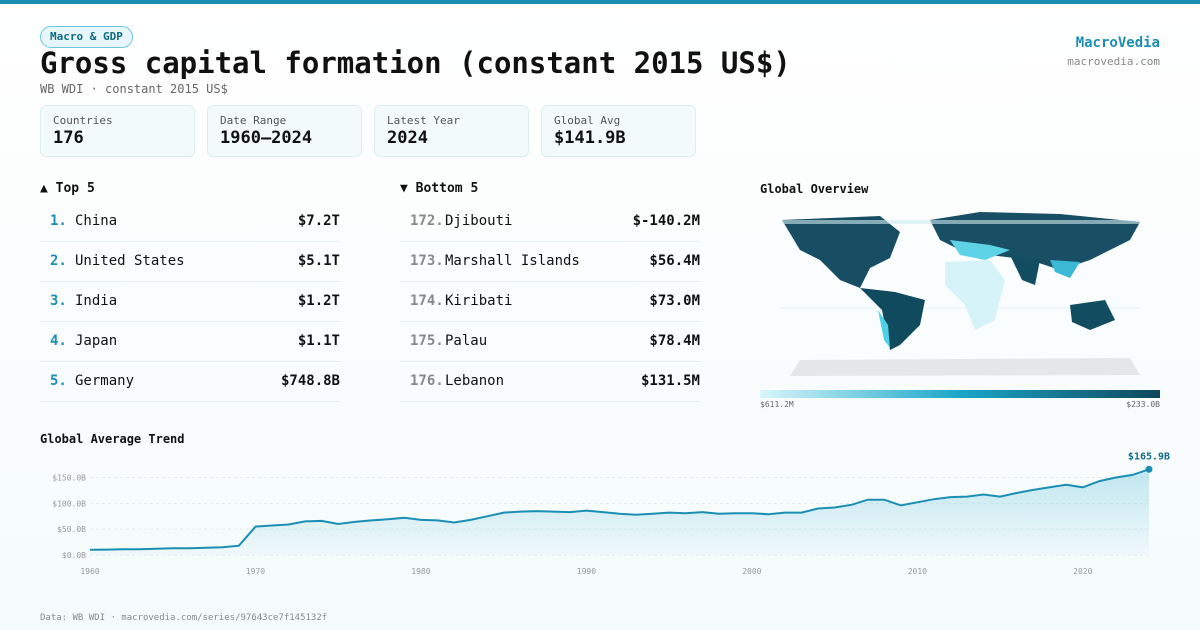 This screenshot has width=1200, height=630. I want to click on rank: 5., so click(58, 381).